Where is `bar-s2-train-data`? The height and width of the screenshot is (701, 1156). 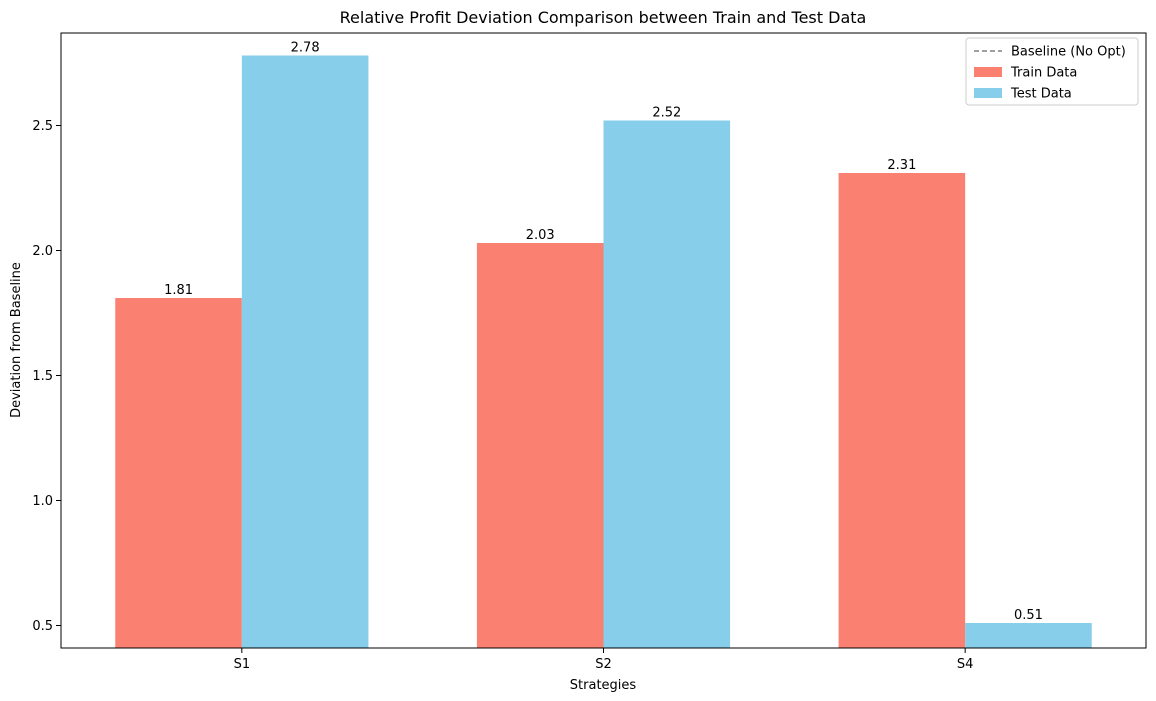
bar-s2-train-data is located at coordinates (540, 445).